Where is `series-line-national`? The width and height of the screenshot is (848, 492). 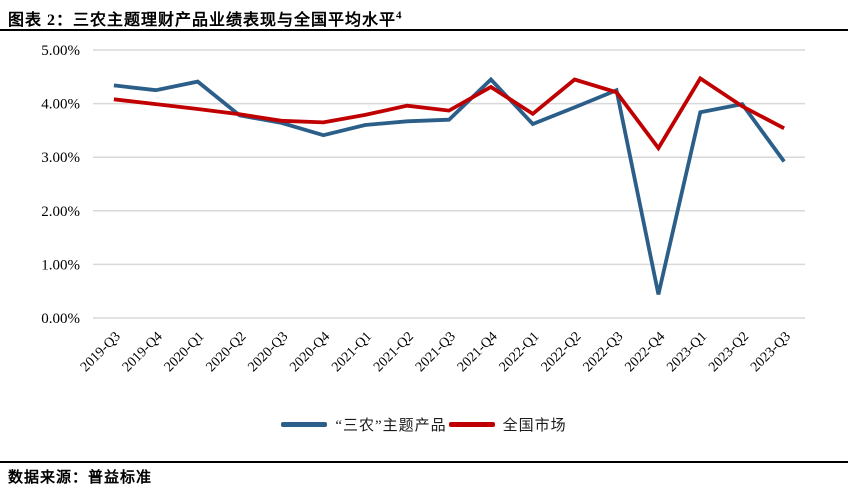 series-line-national is located at coordinates (449, 113).